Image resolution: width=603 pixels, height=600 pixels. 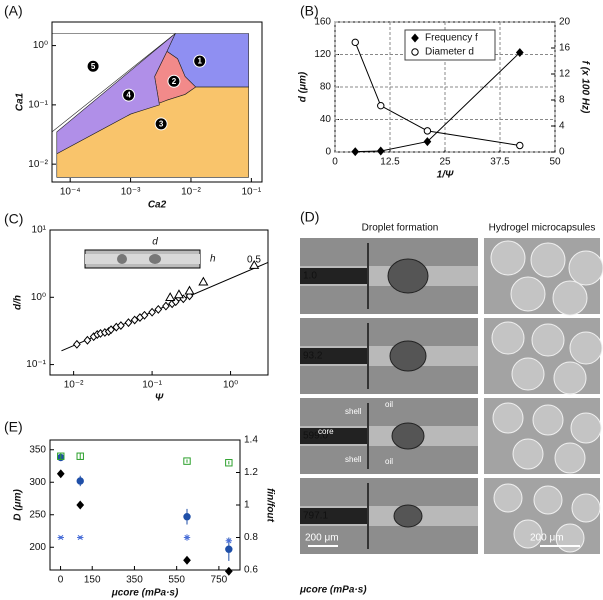 I want to click on x-tick-label: 37.5, so click(x=500, y=162).